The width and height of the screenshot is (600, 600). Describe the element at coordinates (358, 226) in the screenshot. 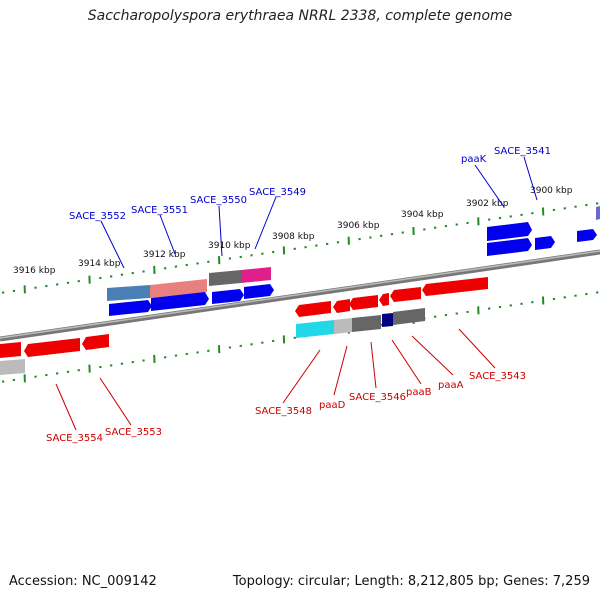

I see `scale-tick-label: 3906 kbp` at that location.